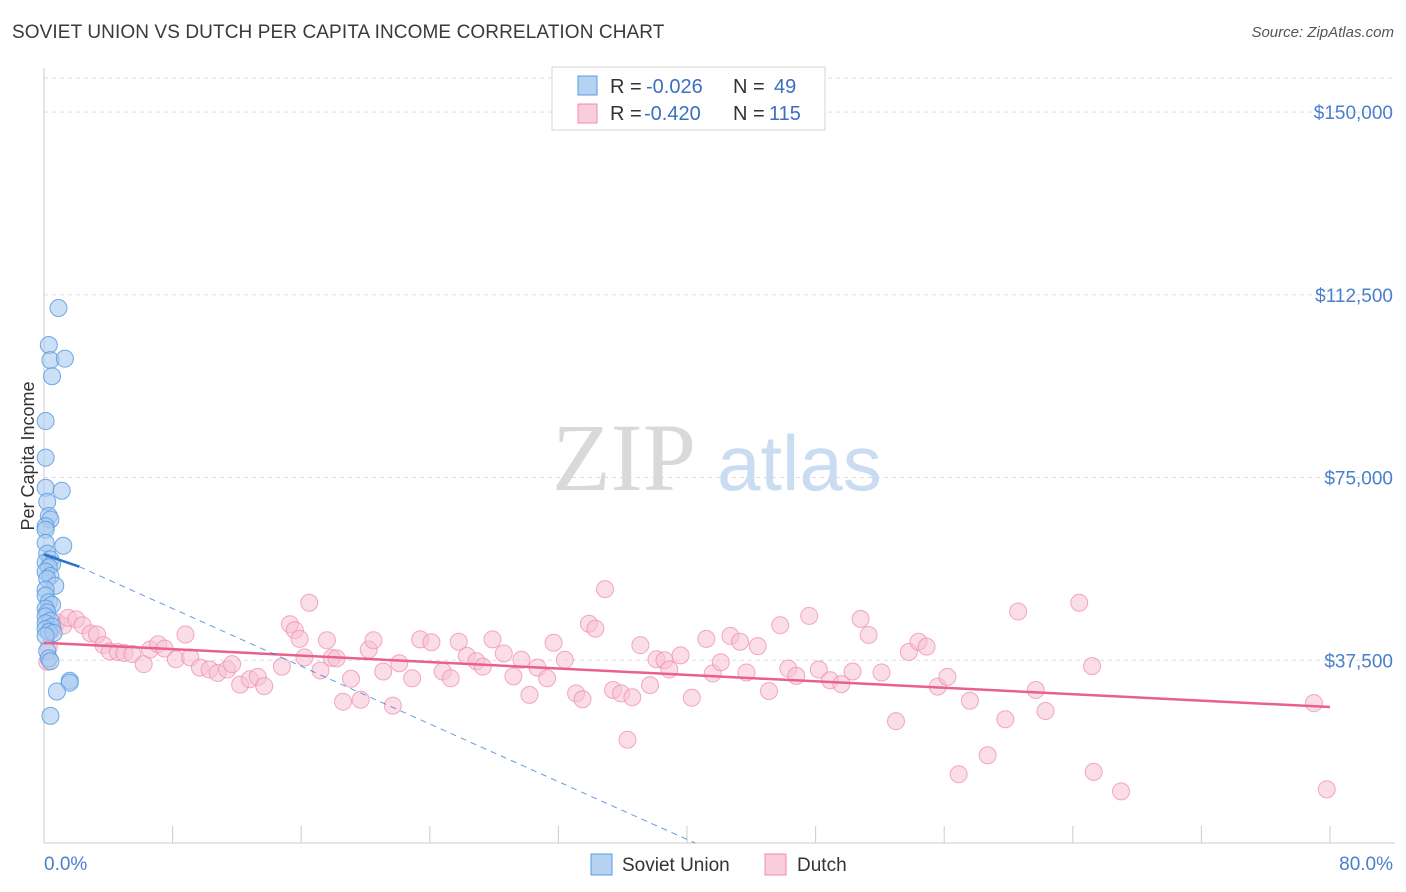  Describe the element at coordinates (587, 113) in the screenshot. I see `legend-swatch-dutch` at that location.